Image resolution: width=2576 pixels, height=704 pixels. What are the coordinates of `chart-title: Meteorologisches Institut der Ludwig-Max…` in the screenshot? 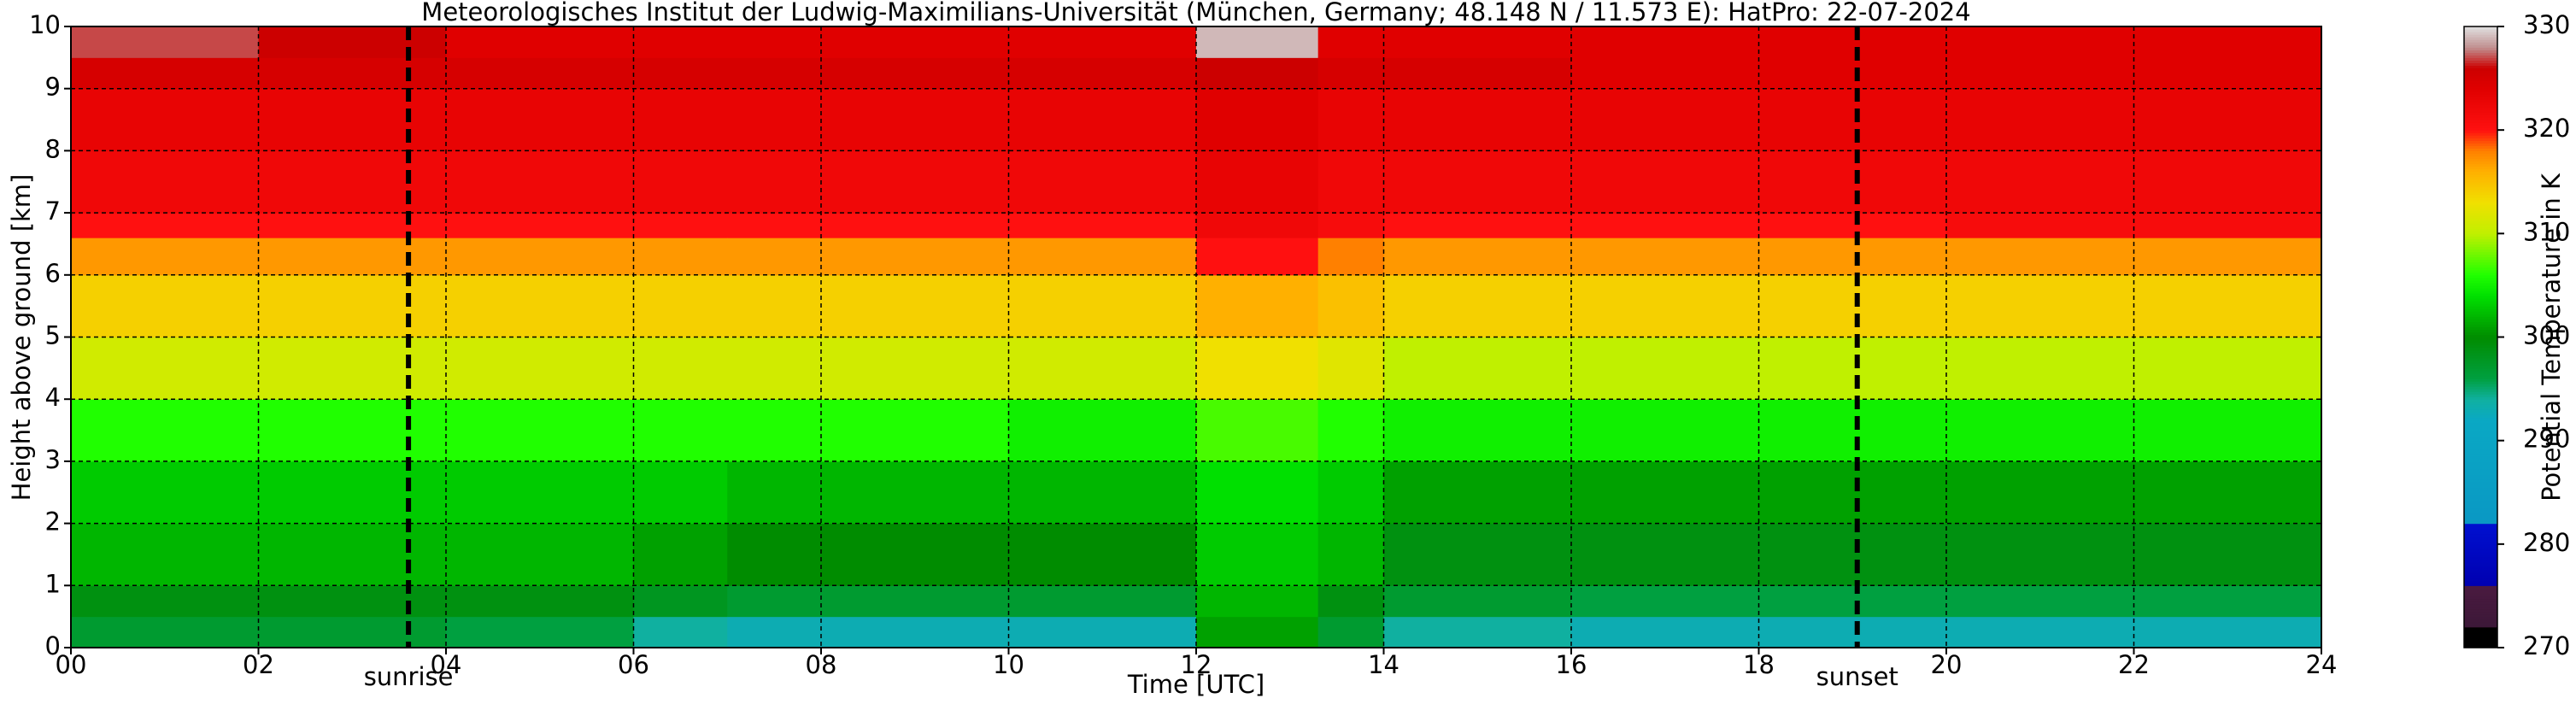 It's located at (1195, 13).